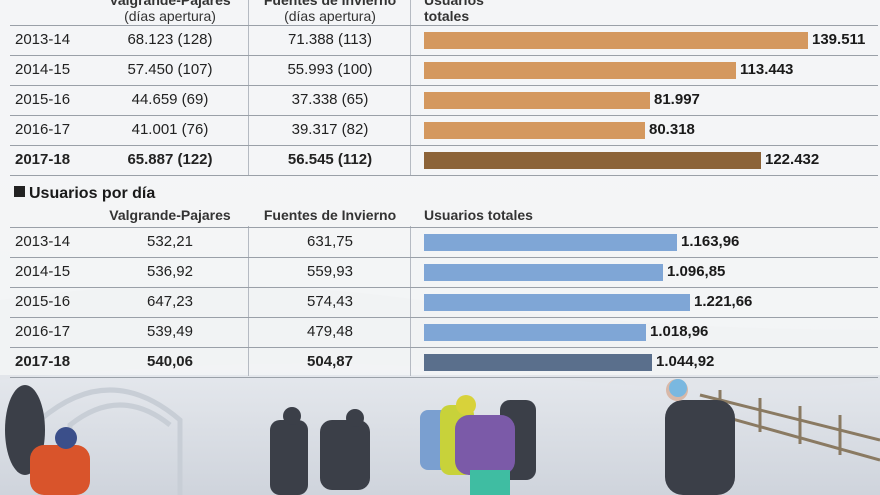 The height and width of the screenshot is (495, 880). Describe the element at coordinates (330, 129) in the screenshot. I see `fuentes-value: 39.317 (82)` at that location.